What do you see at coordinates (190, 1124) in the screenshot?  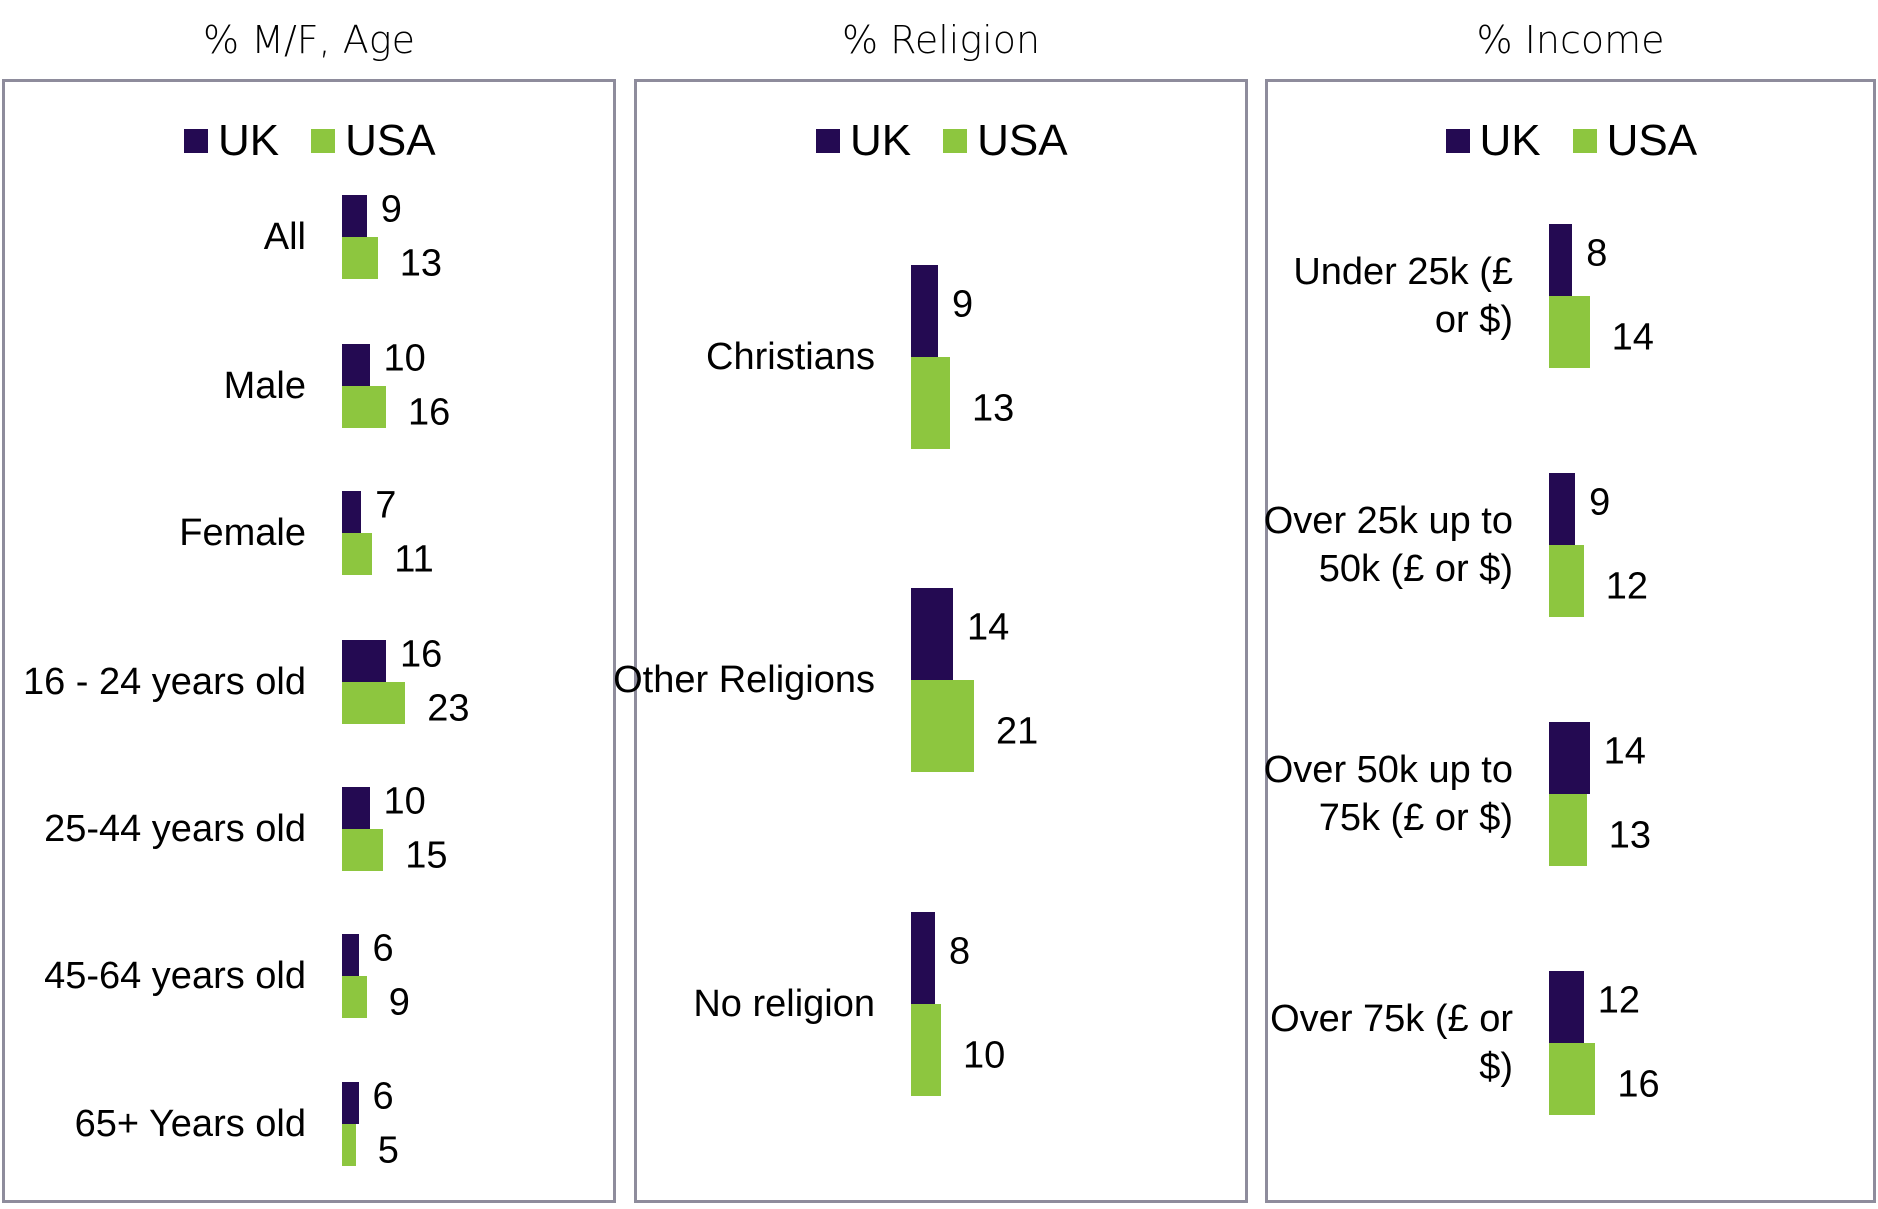 I see `category-label: 65+ Years old` at bounding box center [190, 1124].